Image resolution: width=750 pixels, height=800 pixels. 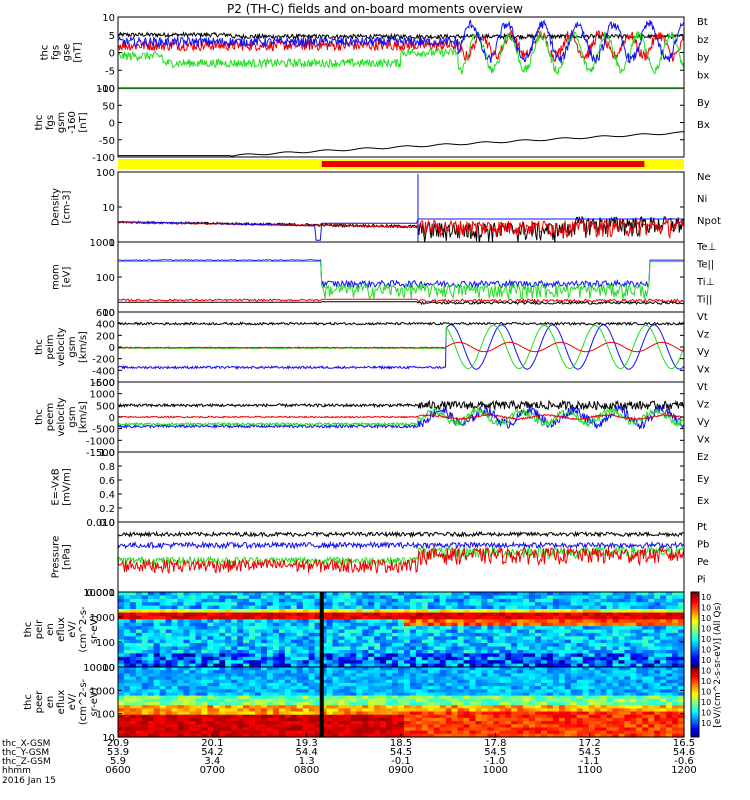 What do you see at coordinates (107, 509) in the screenshot?
I see `y-tick-label: 0.2` at bounding box center [107, 509].